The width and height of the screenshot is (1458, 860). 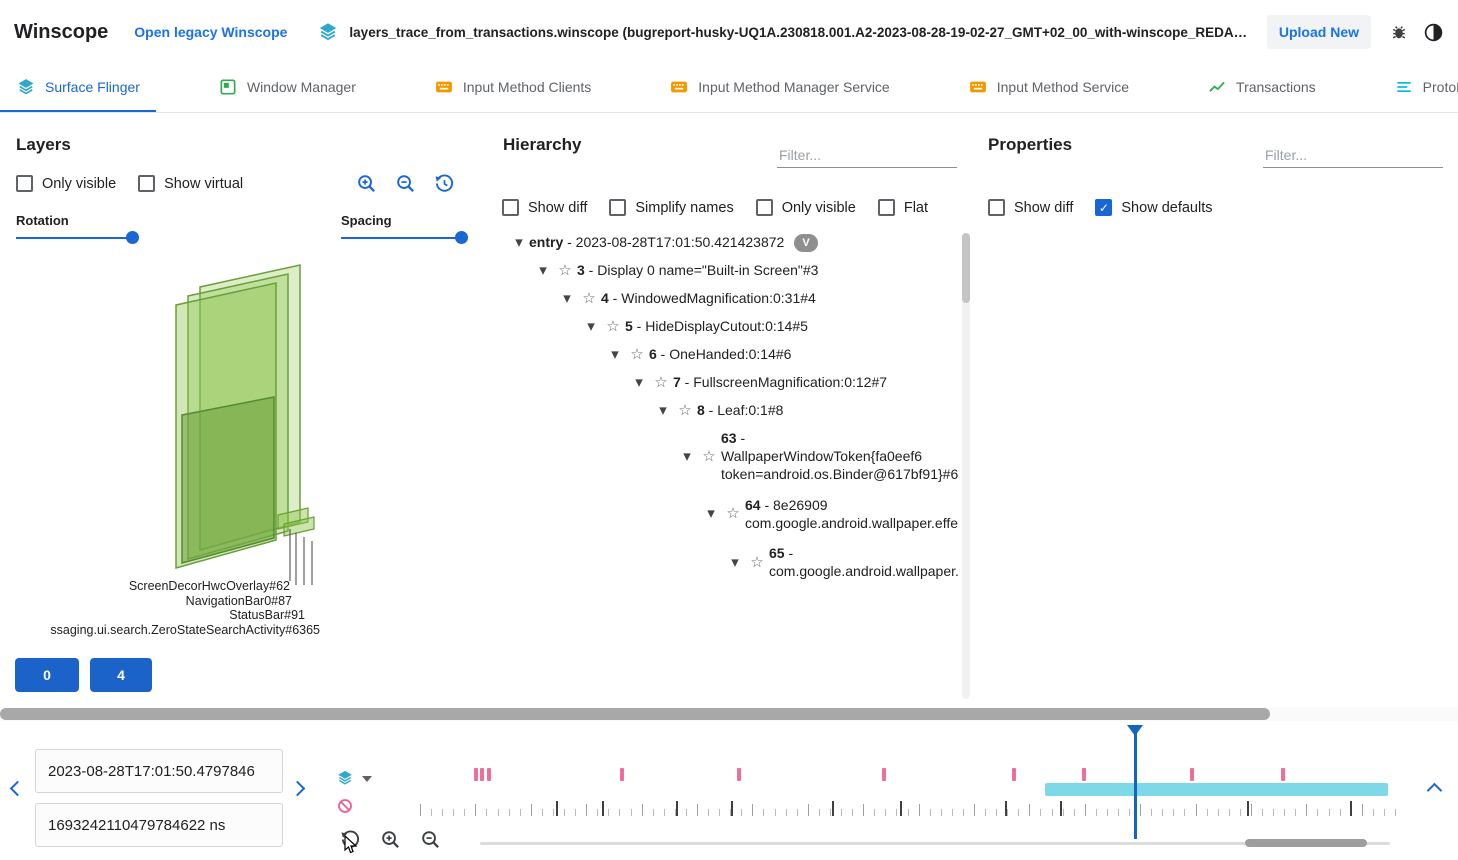 I want to click on horizontal-scrollbar-thumb, so click(x=635, y=714).